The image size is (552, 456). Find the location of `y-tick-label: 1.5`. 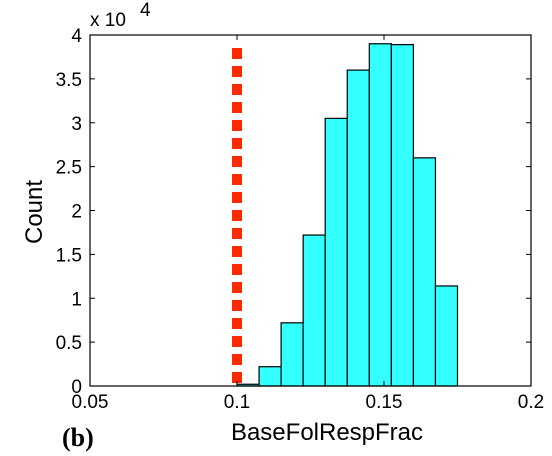

y-tick-label: 1.5 is located at coordinates (69, 255).